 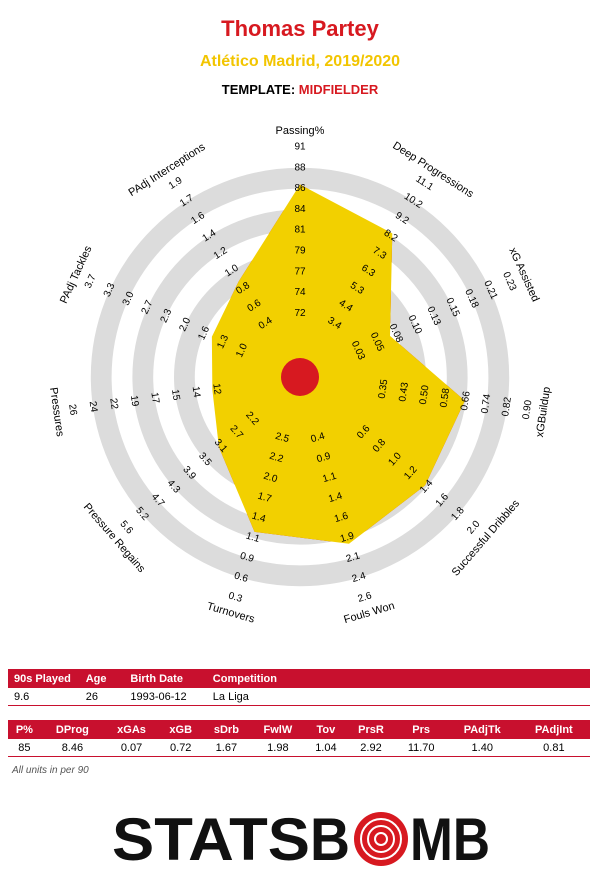 I want to click on info-header-row: 90s Played Age Birth Date Competition, so click(x=299, y=678).